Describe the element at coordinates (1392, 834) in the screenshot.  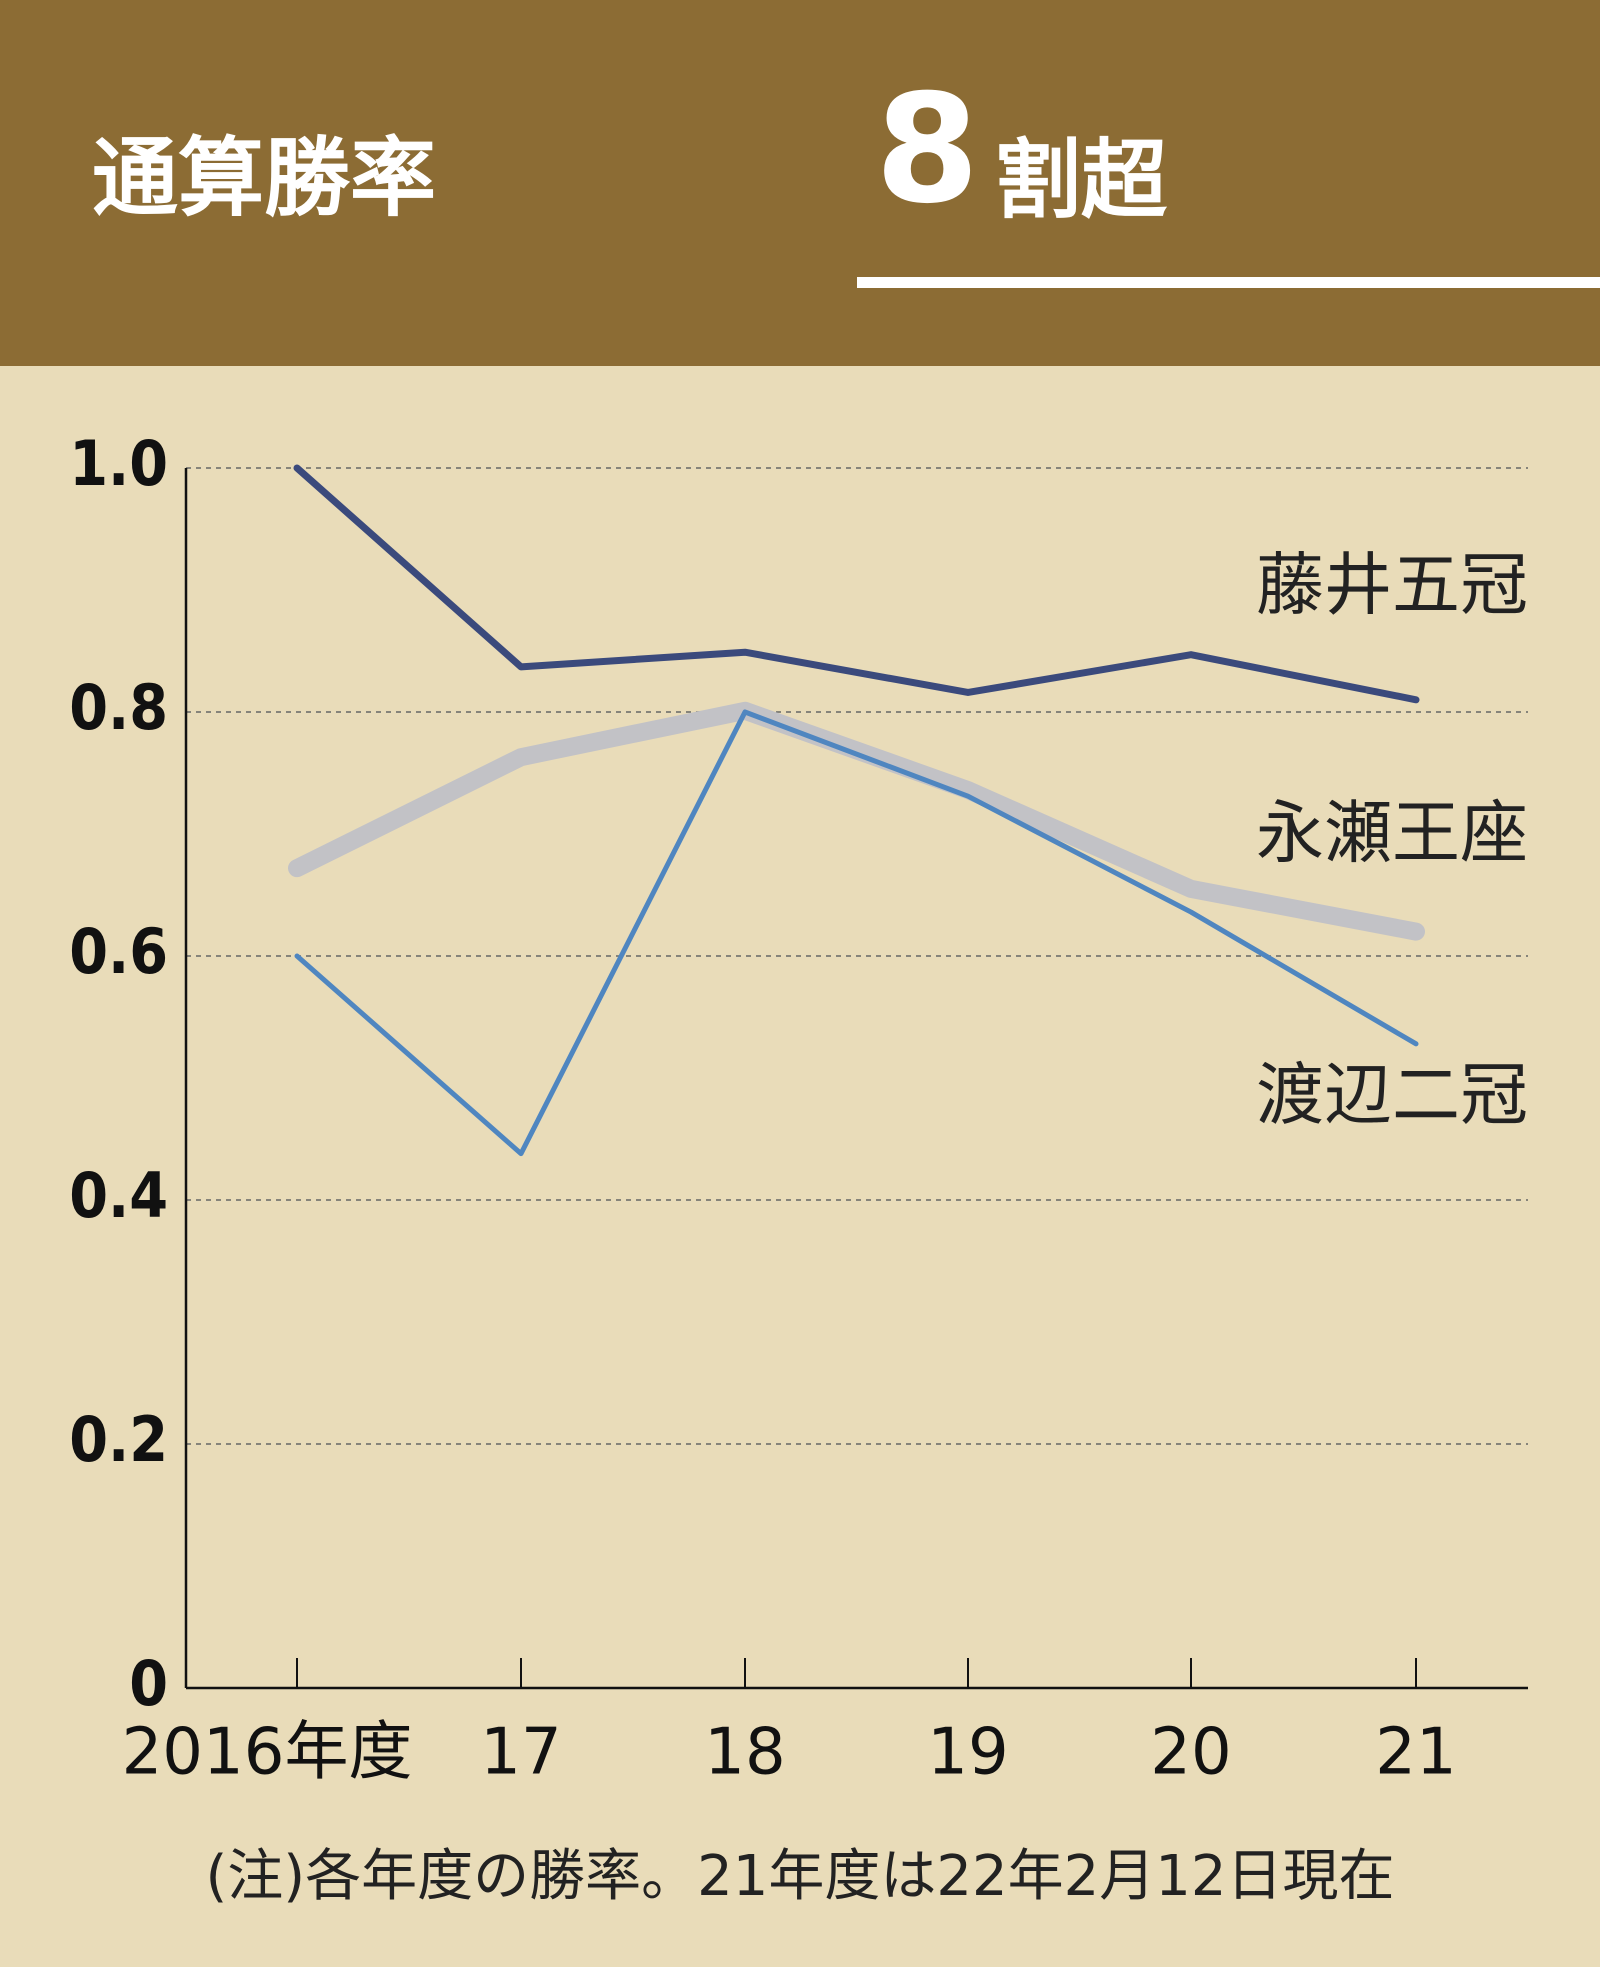
I see `series-label: 永瀬王座` at that location.